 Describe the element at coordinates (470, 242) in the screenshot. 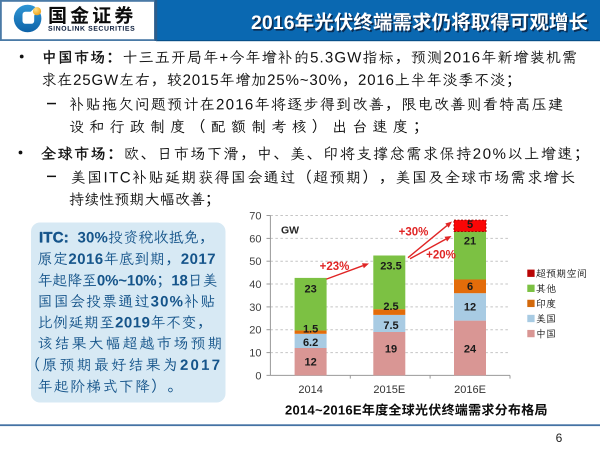

I see `svg-text: 21` at that location.